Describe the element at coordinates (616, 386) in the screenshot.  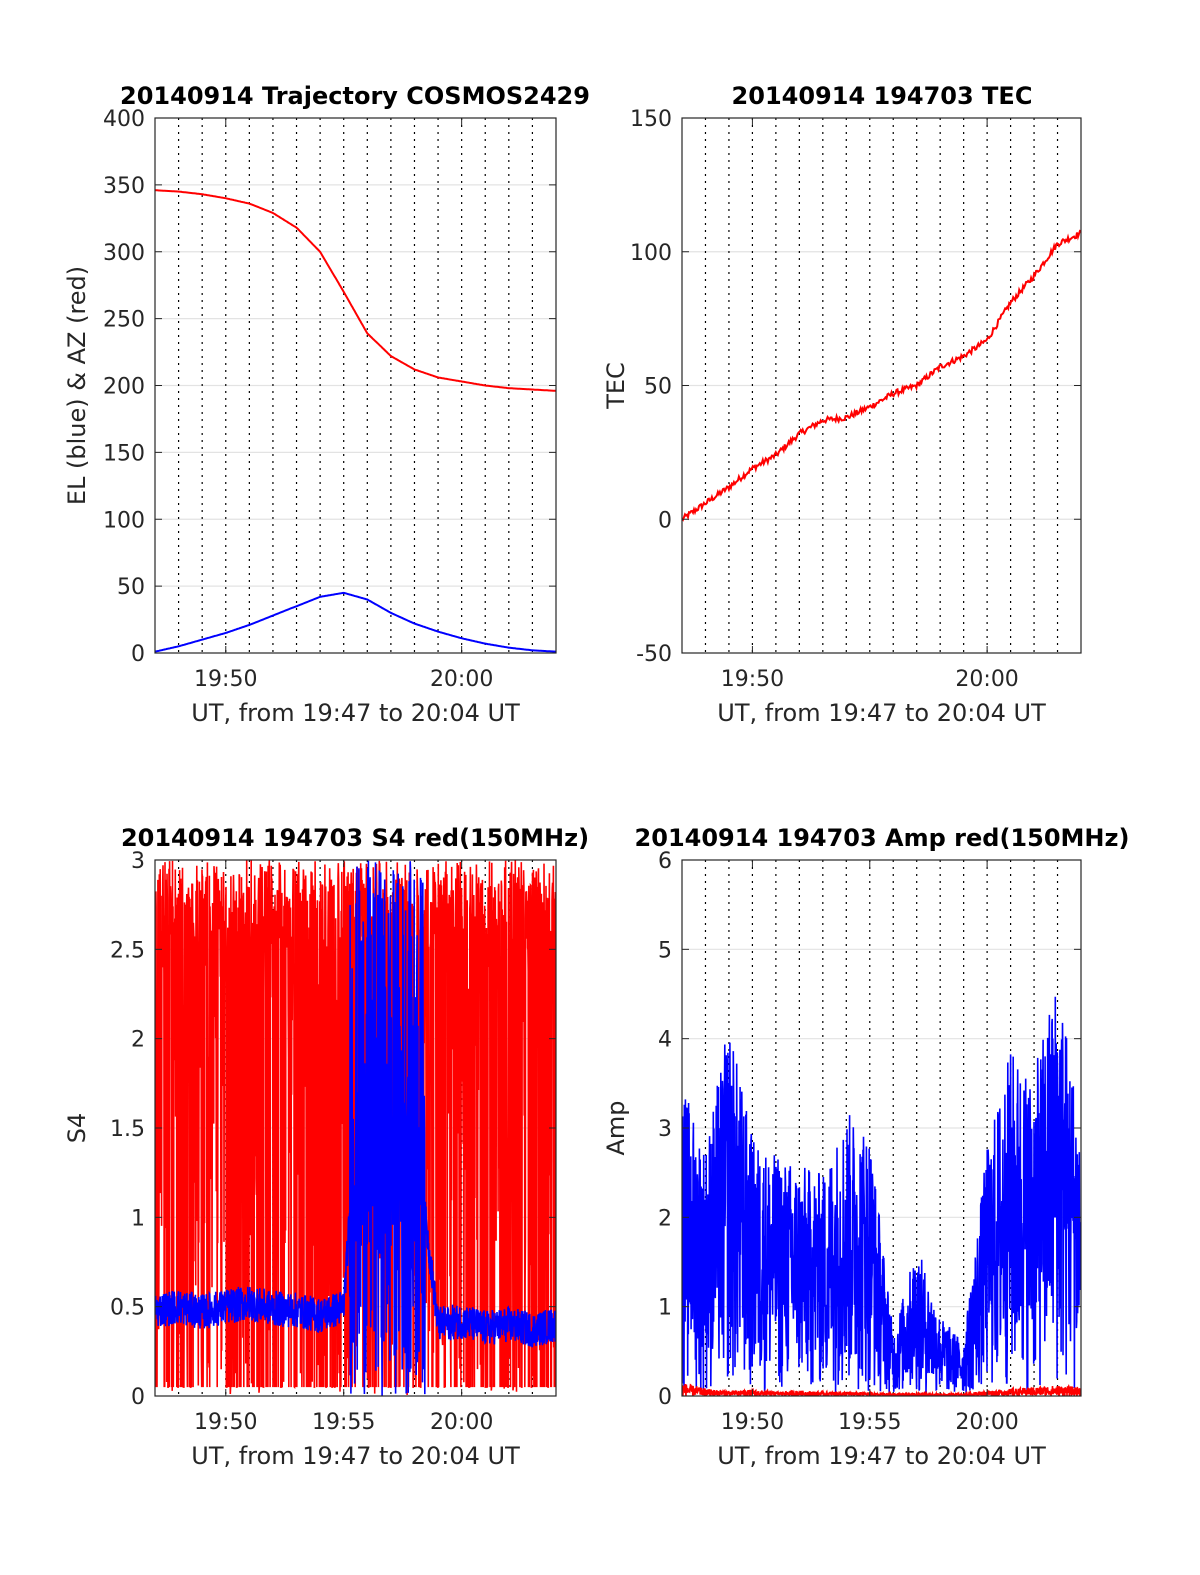
I see `y-axis-label: TEC` at that location.